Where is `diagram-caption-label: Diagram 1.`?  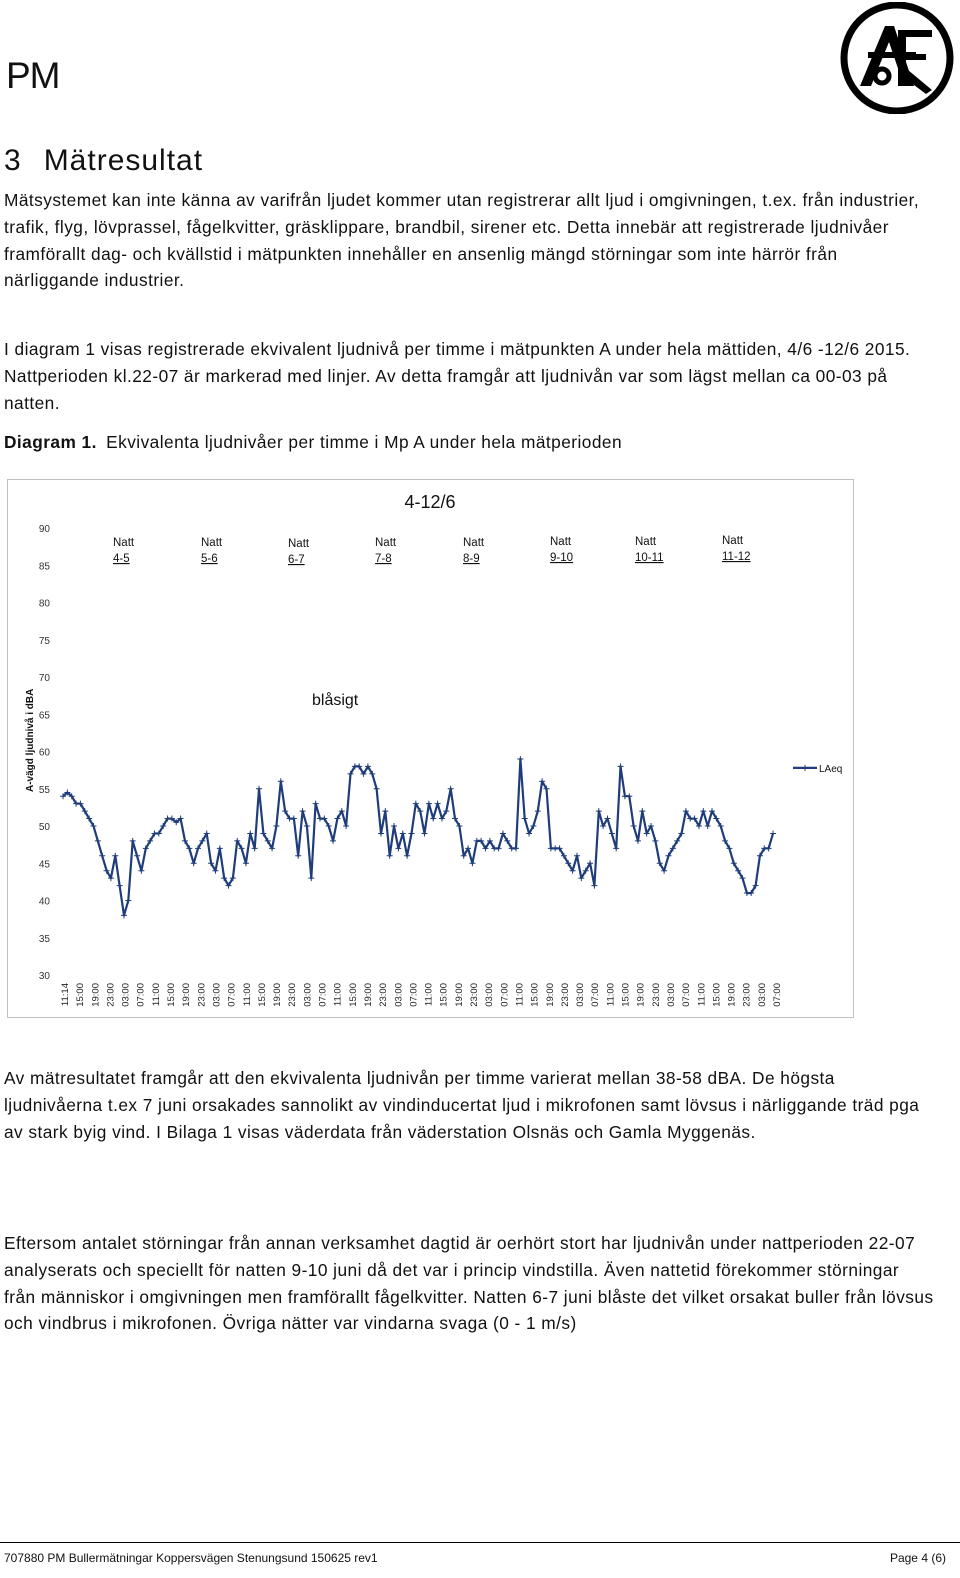
diagram-caption-label: Diagram 1. is located at coordinates (50, 442).